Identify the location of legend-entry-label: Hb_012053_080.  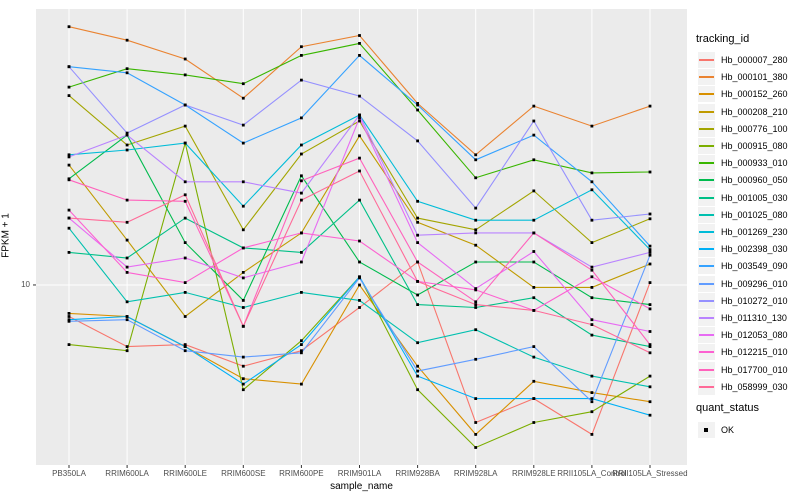
(754, 335).